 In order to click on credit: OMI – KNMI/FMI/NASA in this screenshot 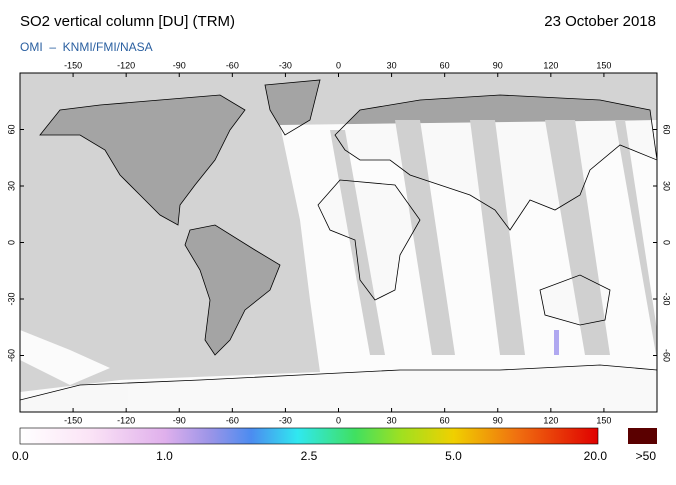, I will do `click(86, 47)`.